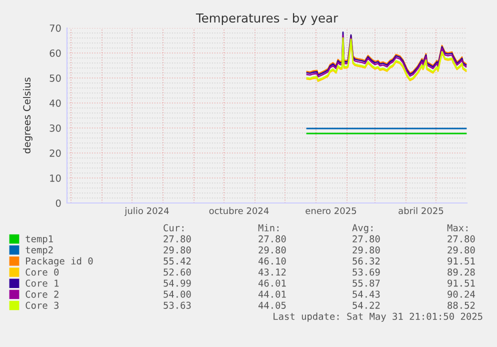 This screenshot has width=497, height=347. Describe the element at coordinates (42, 283) in the screenshot. I see `legend-label: Core 1` at that location.